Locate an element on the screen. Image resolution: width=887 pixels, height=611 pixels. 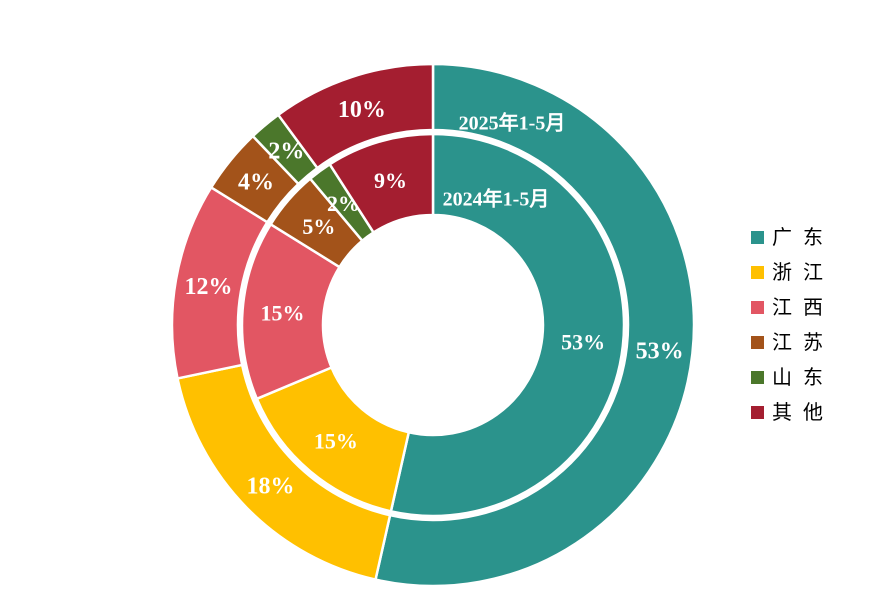
legend-item: 江 苏 is located at coordinates (787, 342).